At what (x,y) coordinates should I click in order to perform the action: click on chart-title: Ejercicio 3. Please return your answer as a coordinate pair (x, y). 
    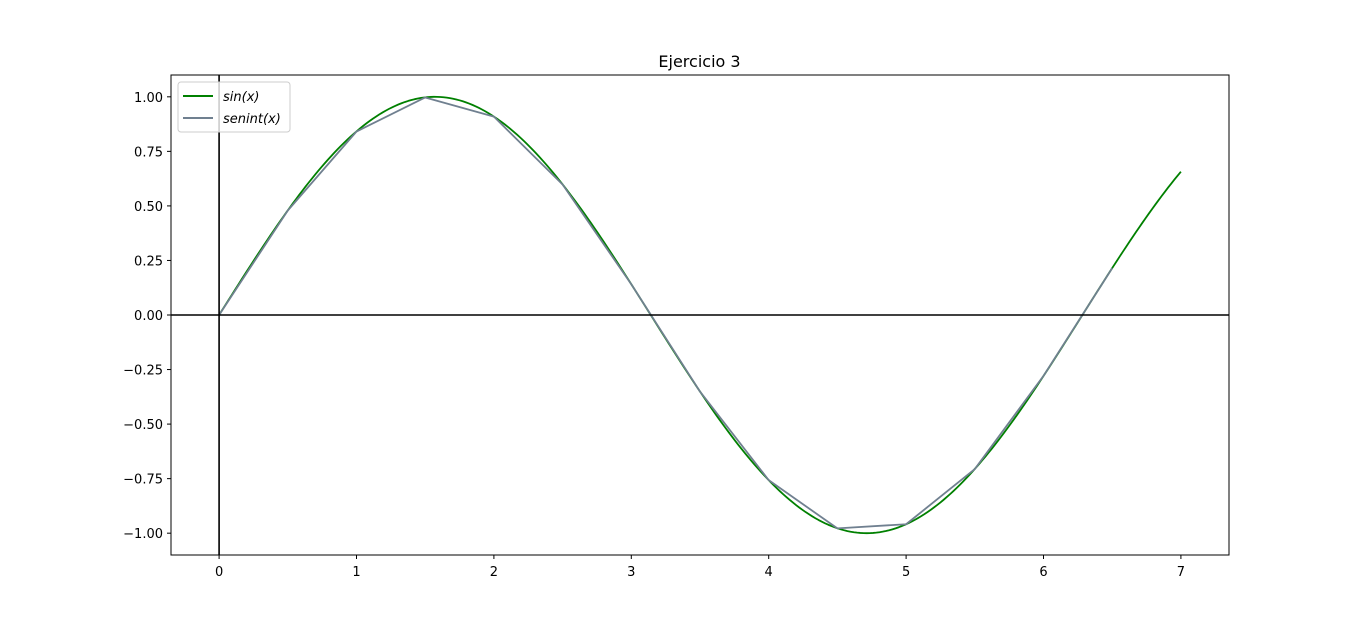
    Looking at the image, I should click on (699, 61).